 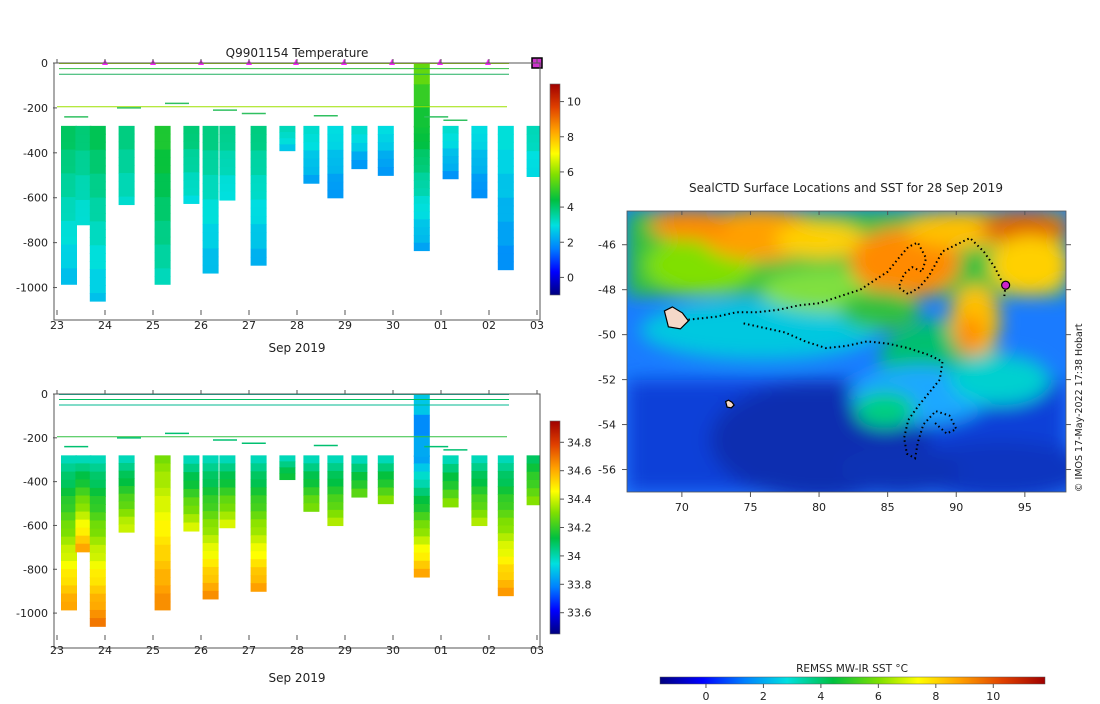 I want to click on salinity-profile-cells, so click(x=300, y=510).